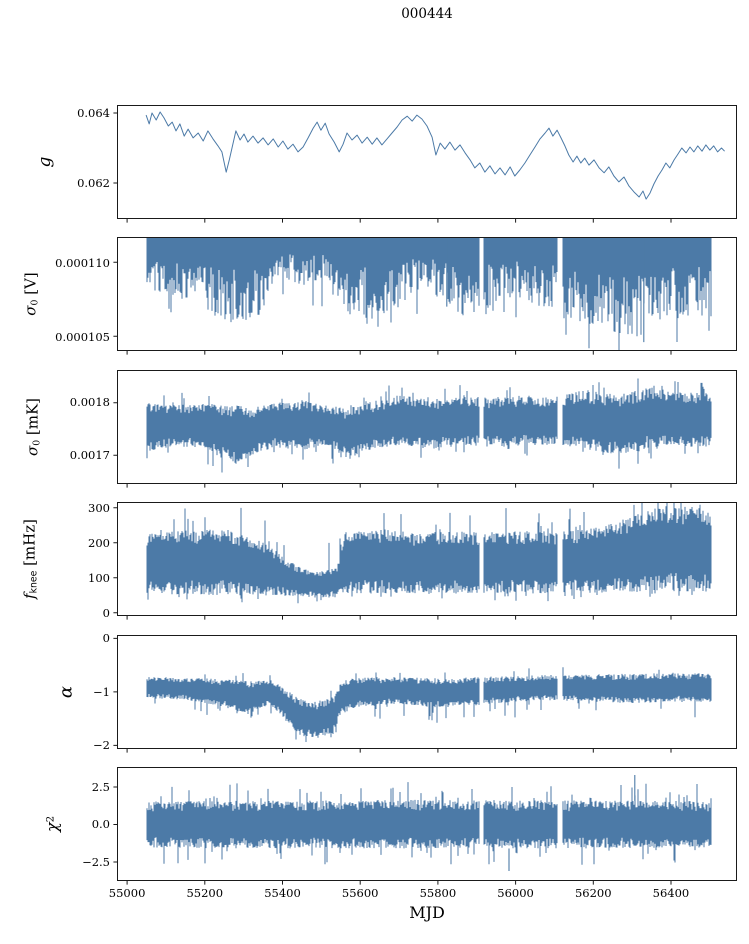 The width and height of the screenshot is (749, 944). I want to click on x-tick-label: 55400, so click(282, 893).